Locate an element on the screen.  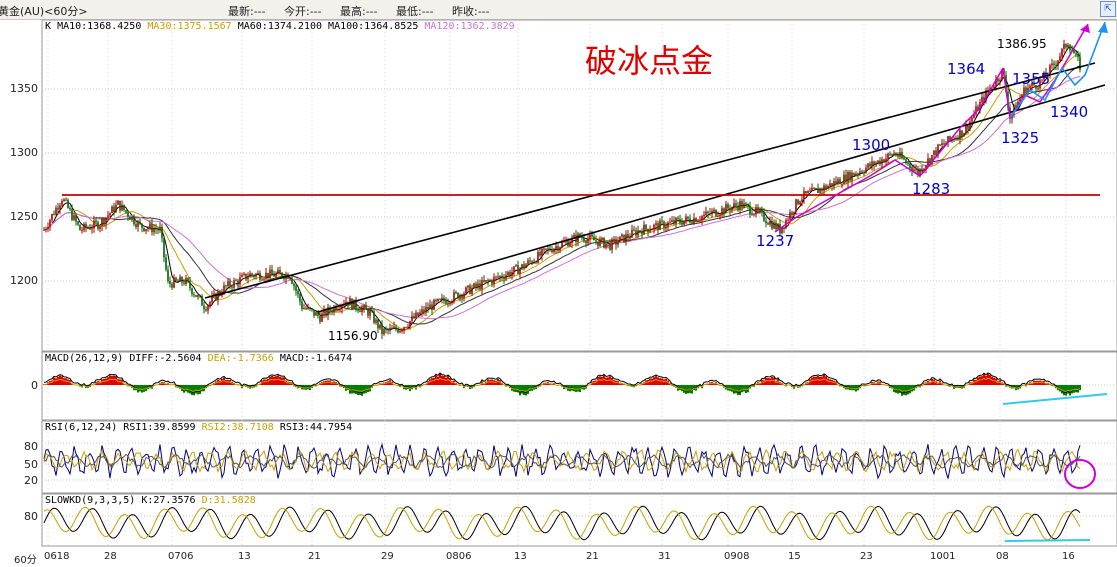
low-price: 最低:--- is located at coordinates (415, 11).